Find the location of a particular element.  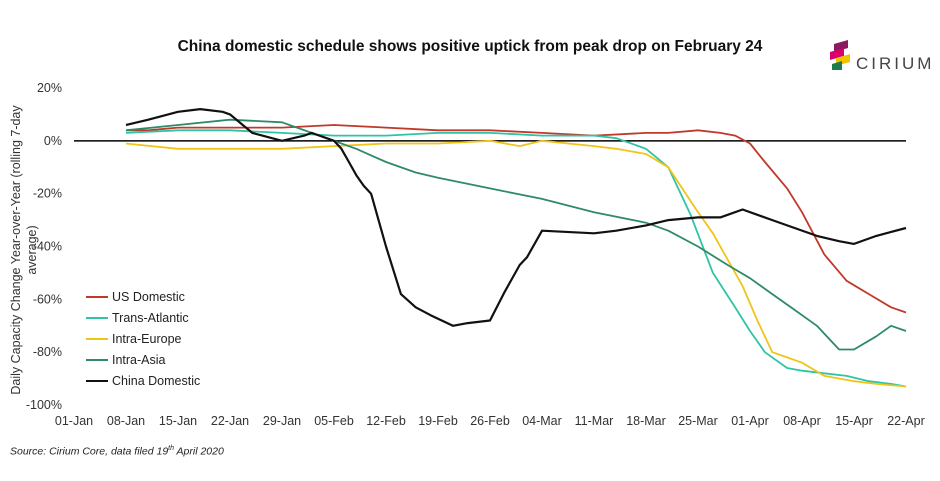

x-tick-label: 15-Jan is located at coordinates (178, 421).